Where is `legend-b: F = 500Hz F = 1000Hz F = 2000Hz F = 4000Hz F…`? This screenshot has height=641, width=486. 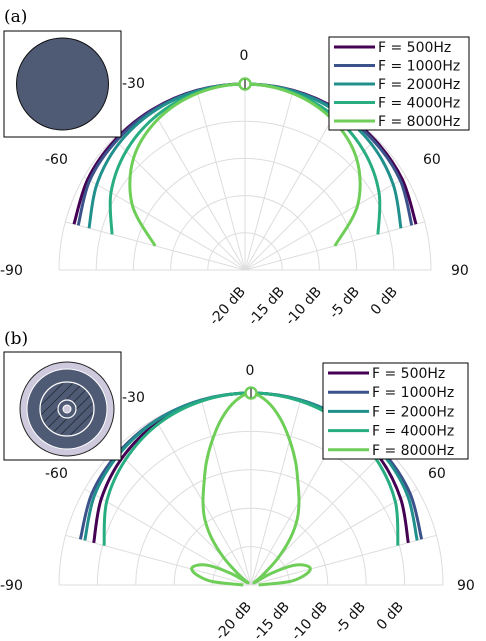 legend-b: F = 500Hz F = 1000Hz F = 2000Hz F = 4000Hz F… is located at coordinates (395, 411).